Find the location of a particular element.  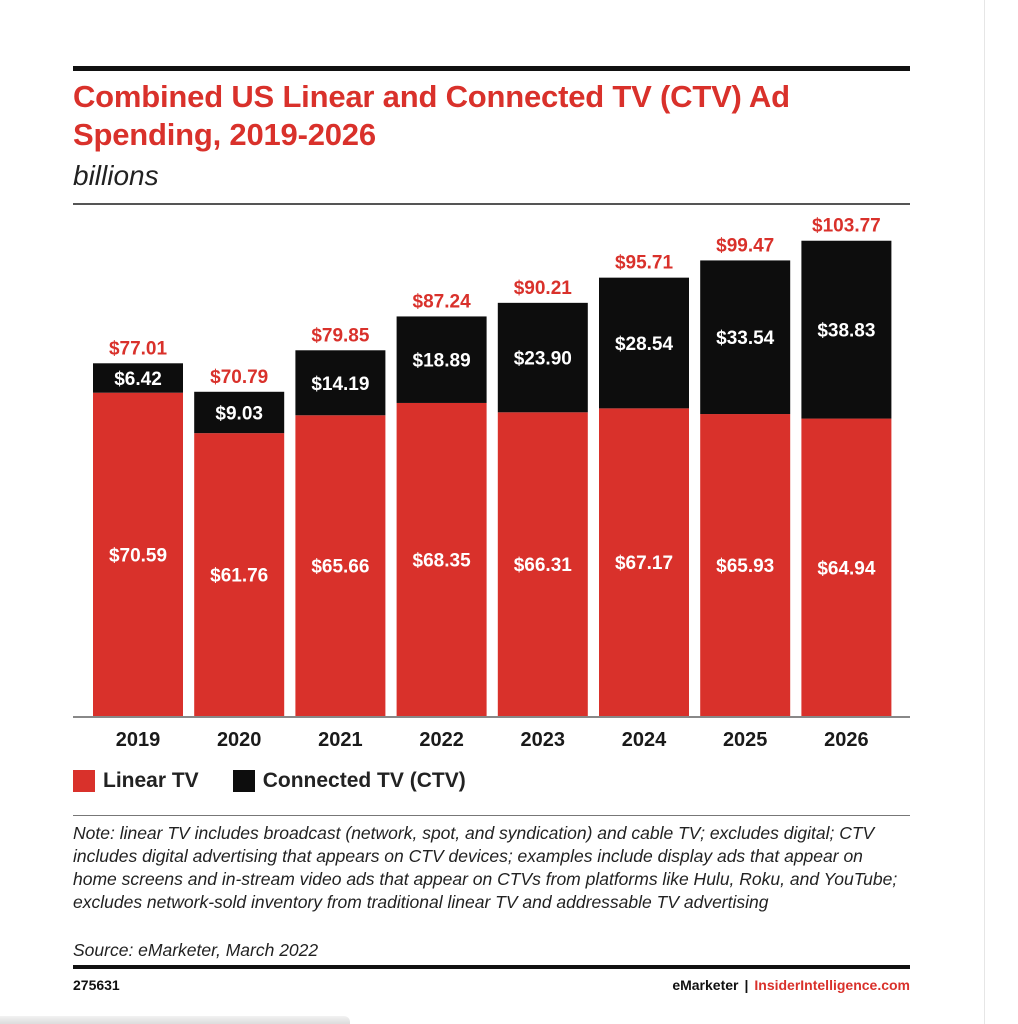

bar-ctv-2024 is located at coordinates (644, 343).